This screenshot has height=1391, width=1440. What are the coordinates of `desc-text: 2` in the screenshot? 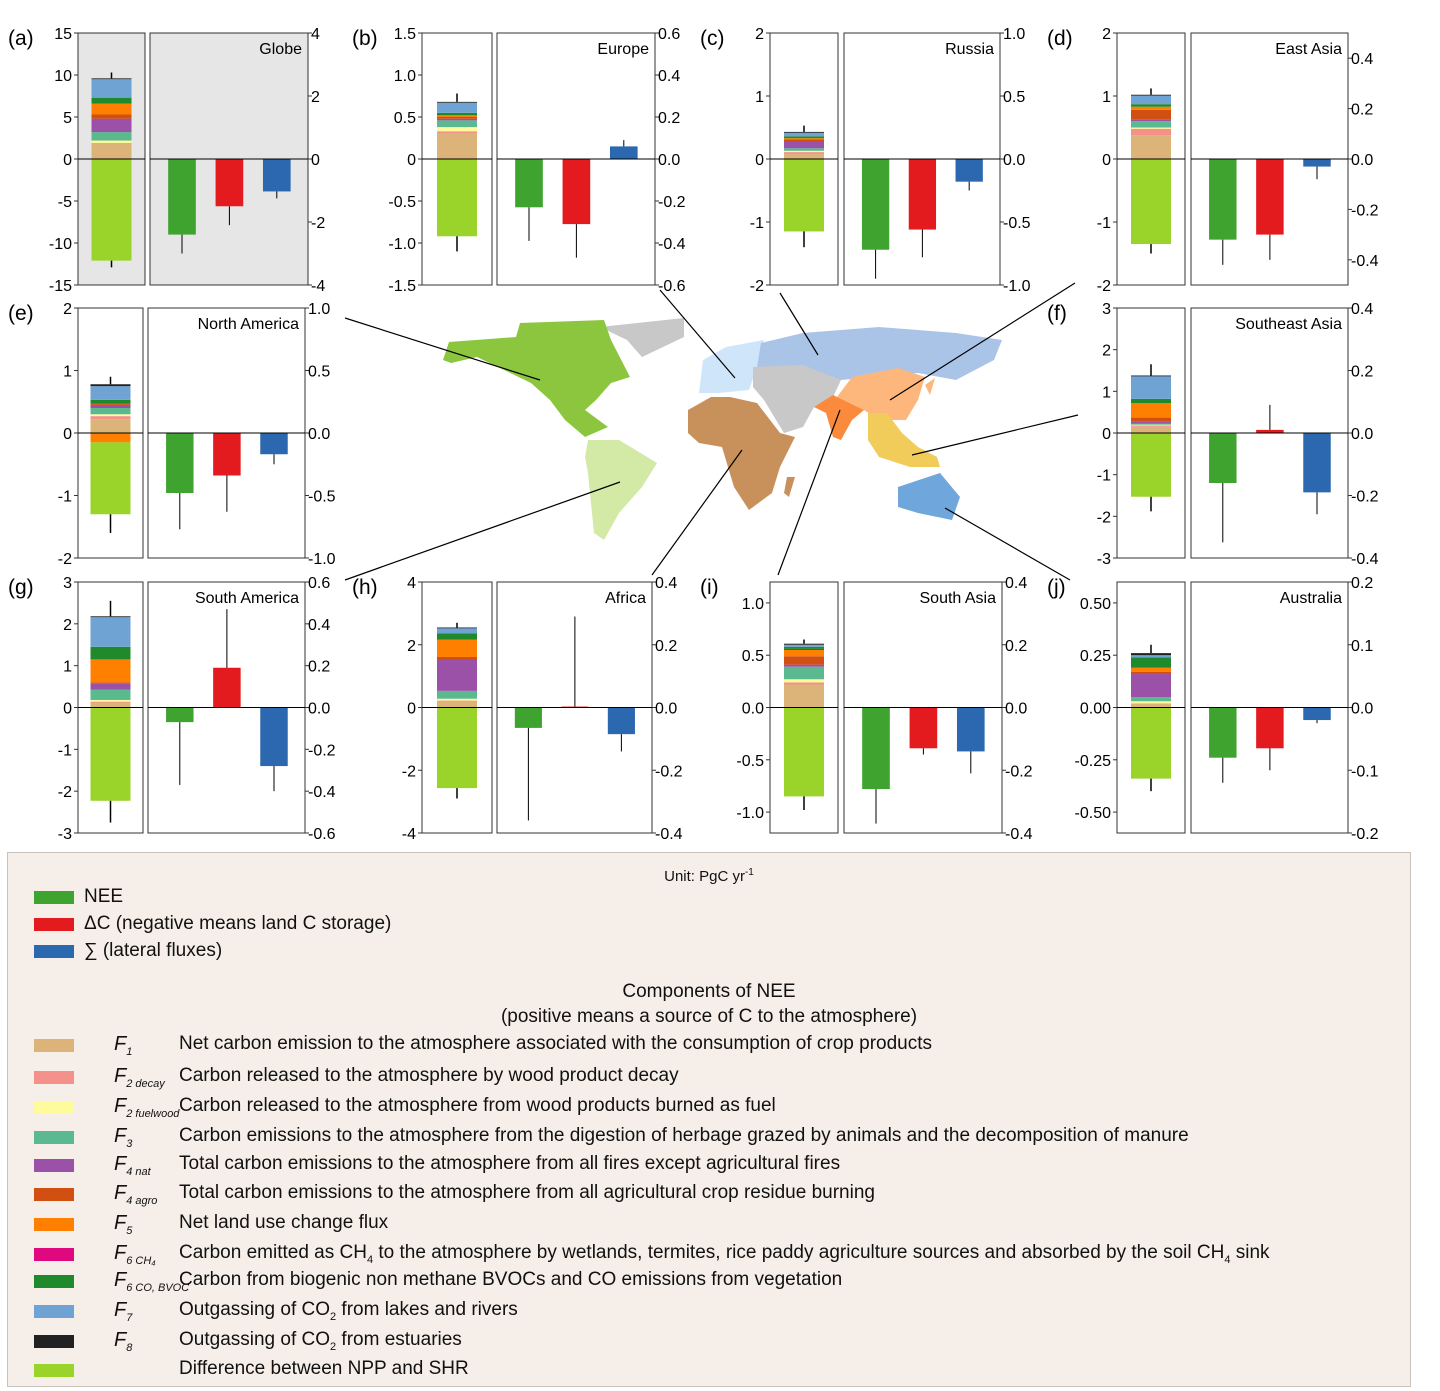 It's located at (333, 1316).